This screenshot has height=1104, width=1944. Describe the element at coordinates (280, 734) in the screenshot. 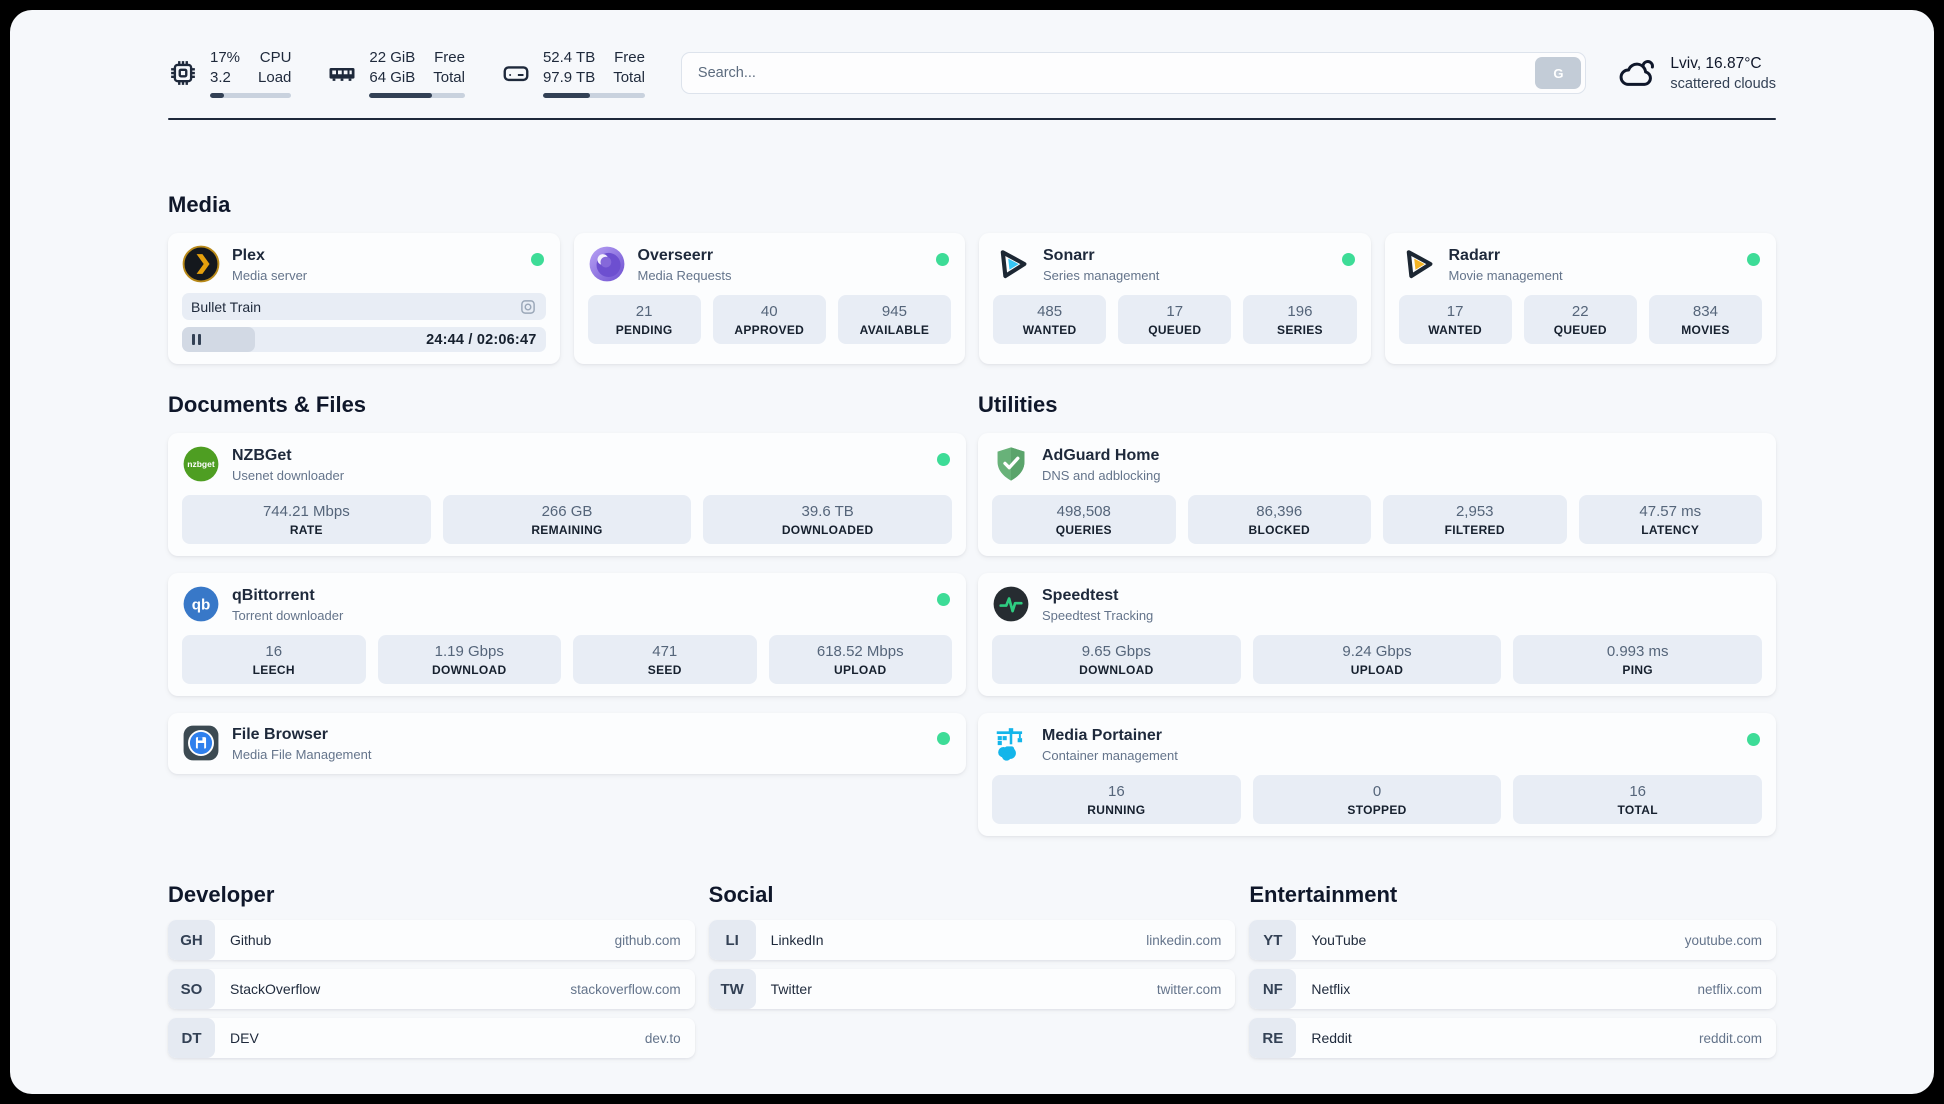

I see `service-title: File Browser` at that location.